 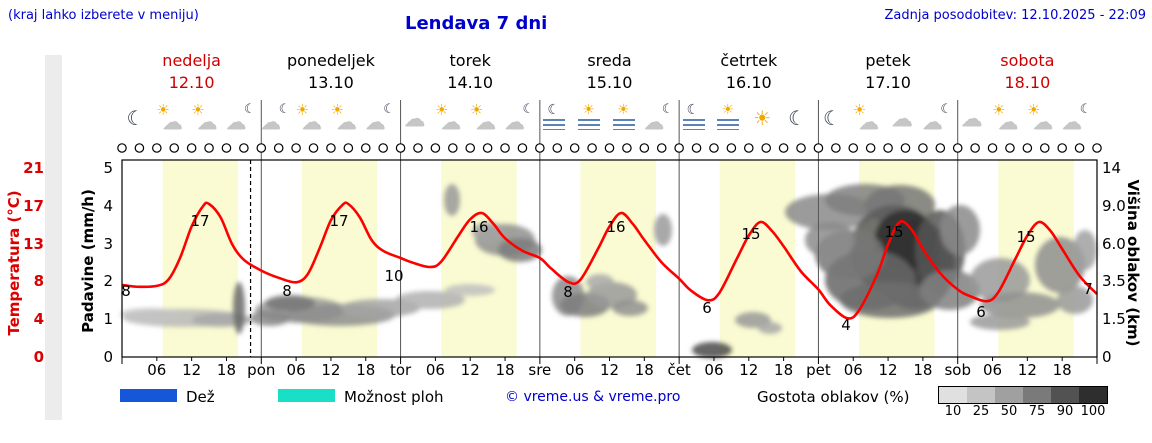 I want to click on rain-legend-swatch, so click(x=148, y=395).